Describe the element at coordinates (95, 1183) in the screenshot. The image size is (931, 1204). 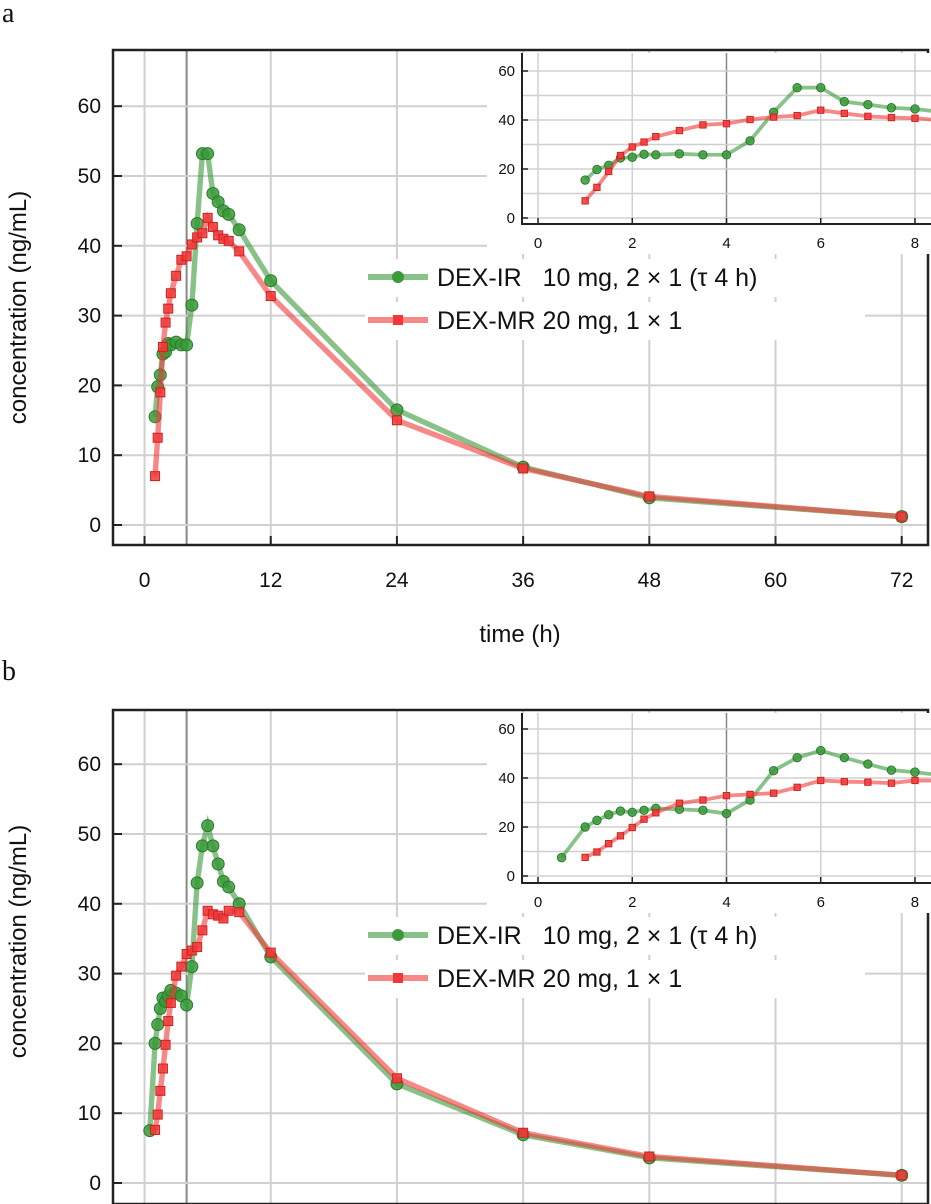
I see `y-tick-label: 0` at that location.